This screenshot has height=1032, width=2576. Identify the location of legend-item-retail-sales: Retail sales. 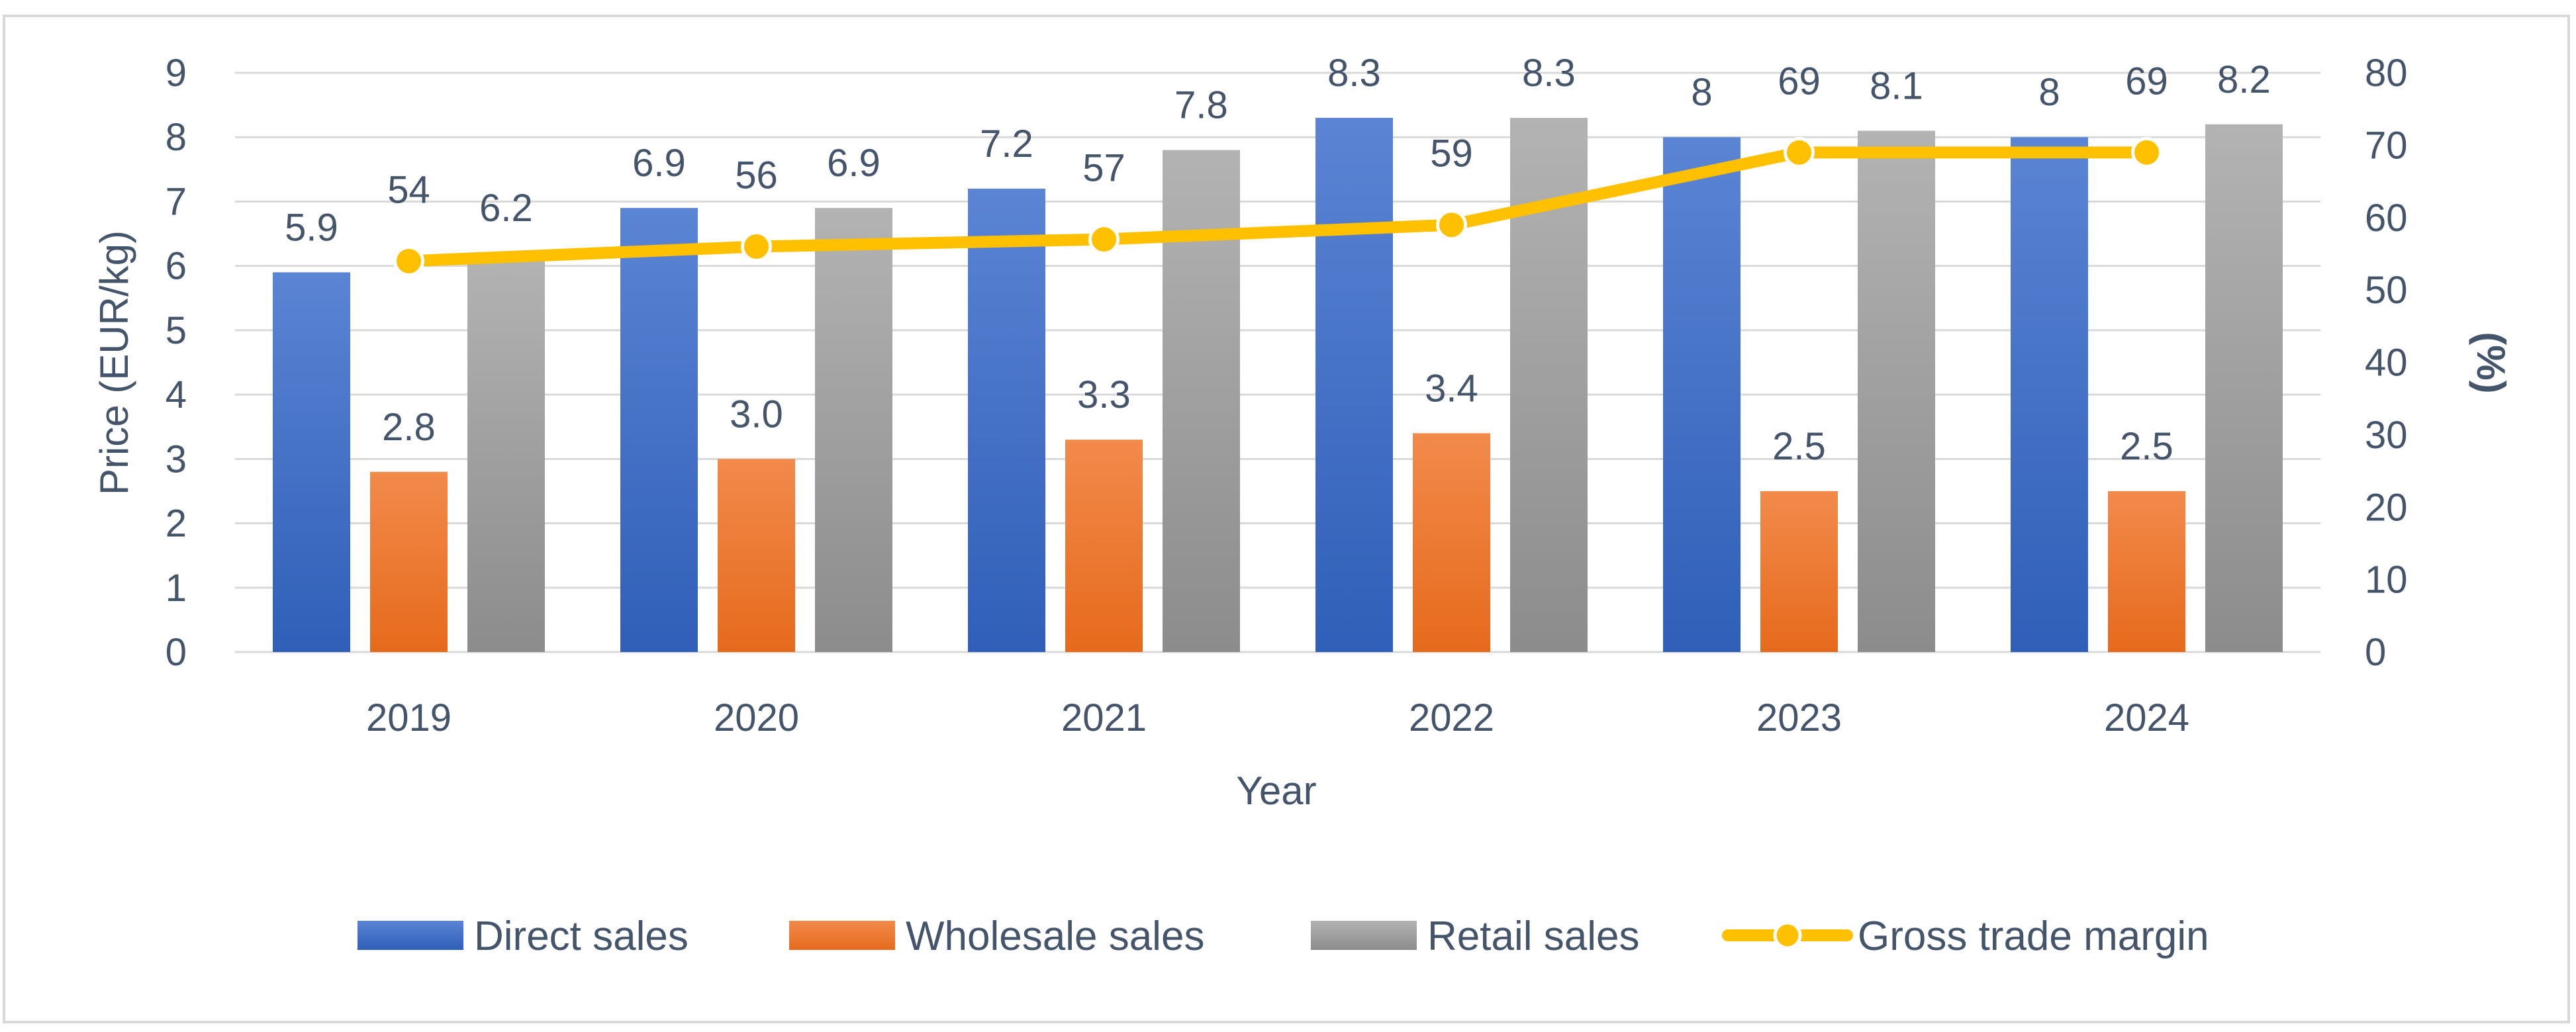
(1475, 936).